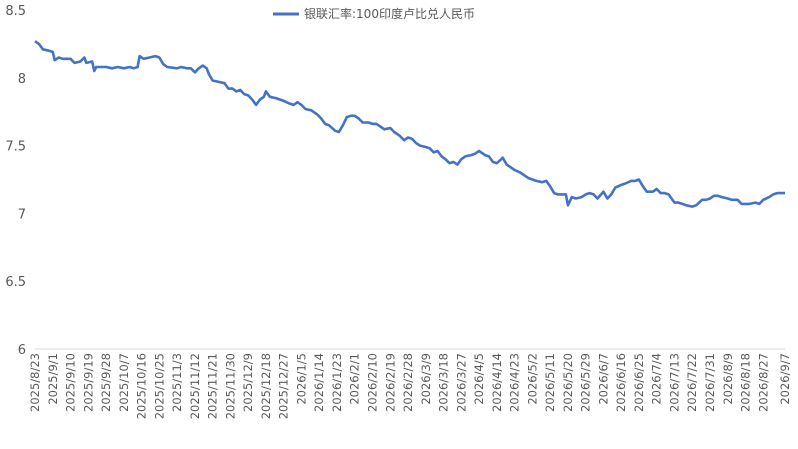 This screenshot has height=449, width=798. I want to click on x-tick-label: 2026/2/19, so click(390, 382).